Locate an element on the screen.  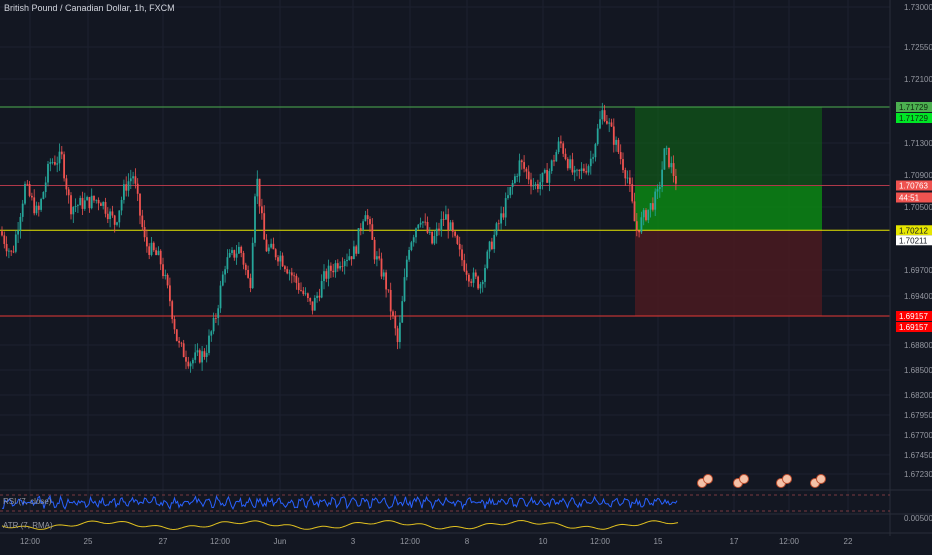
countdown-label: 44:51 is located at coordinates (909, 197).